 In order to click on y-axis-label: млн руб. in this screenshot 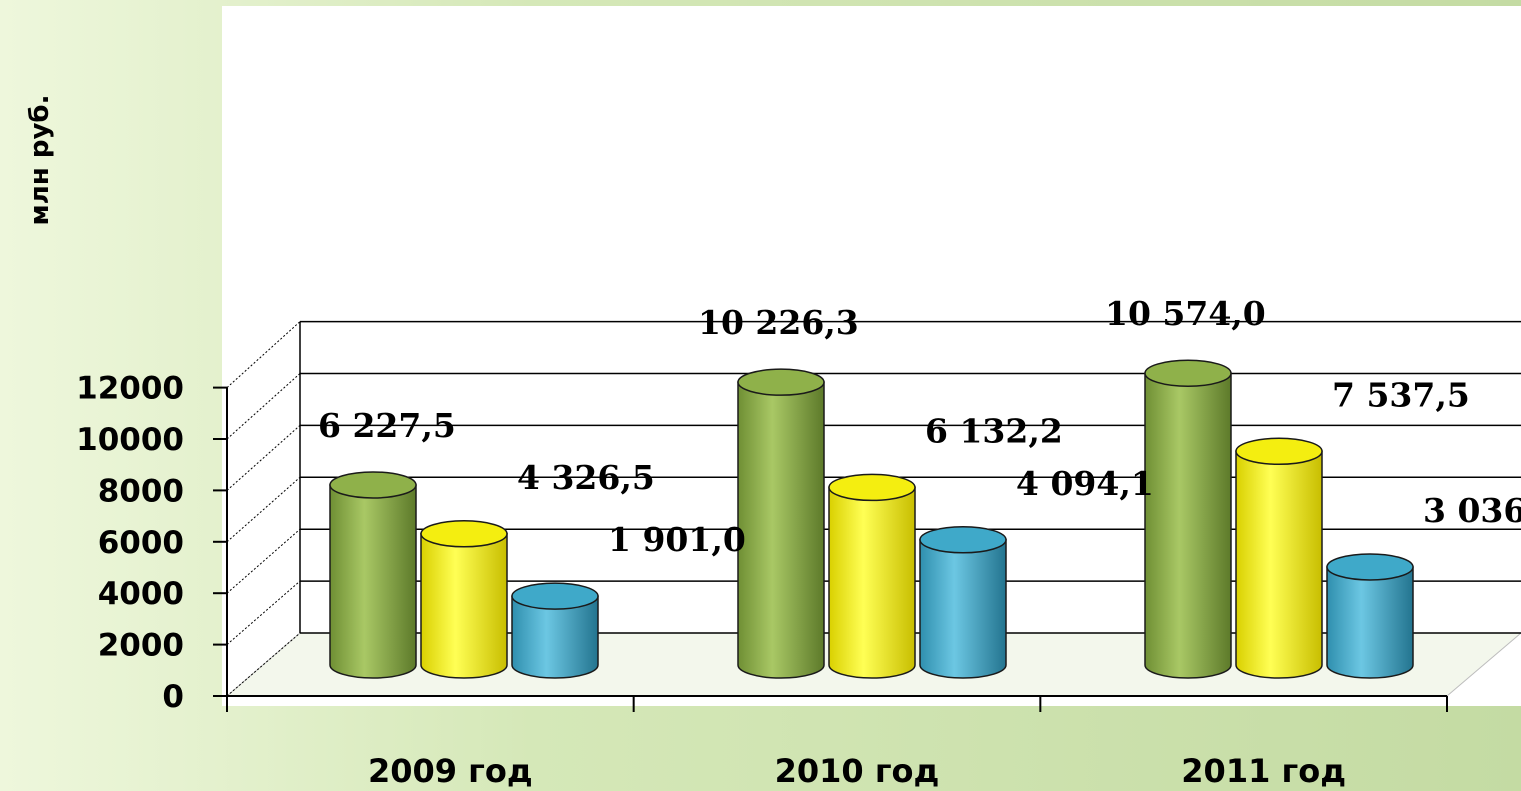, I will do `click(40, 160)`.